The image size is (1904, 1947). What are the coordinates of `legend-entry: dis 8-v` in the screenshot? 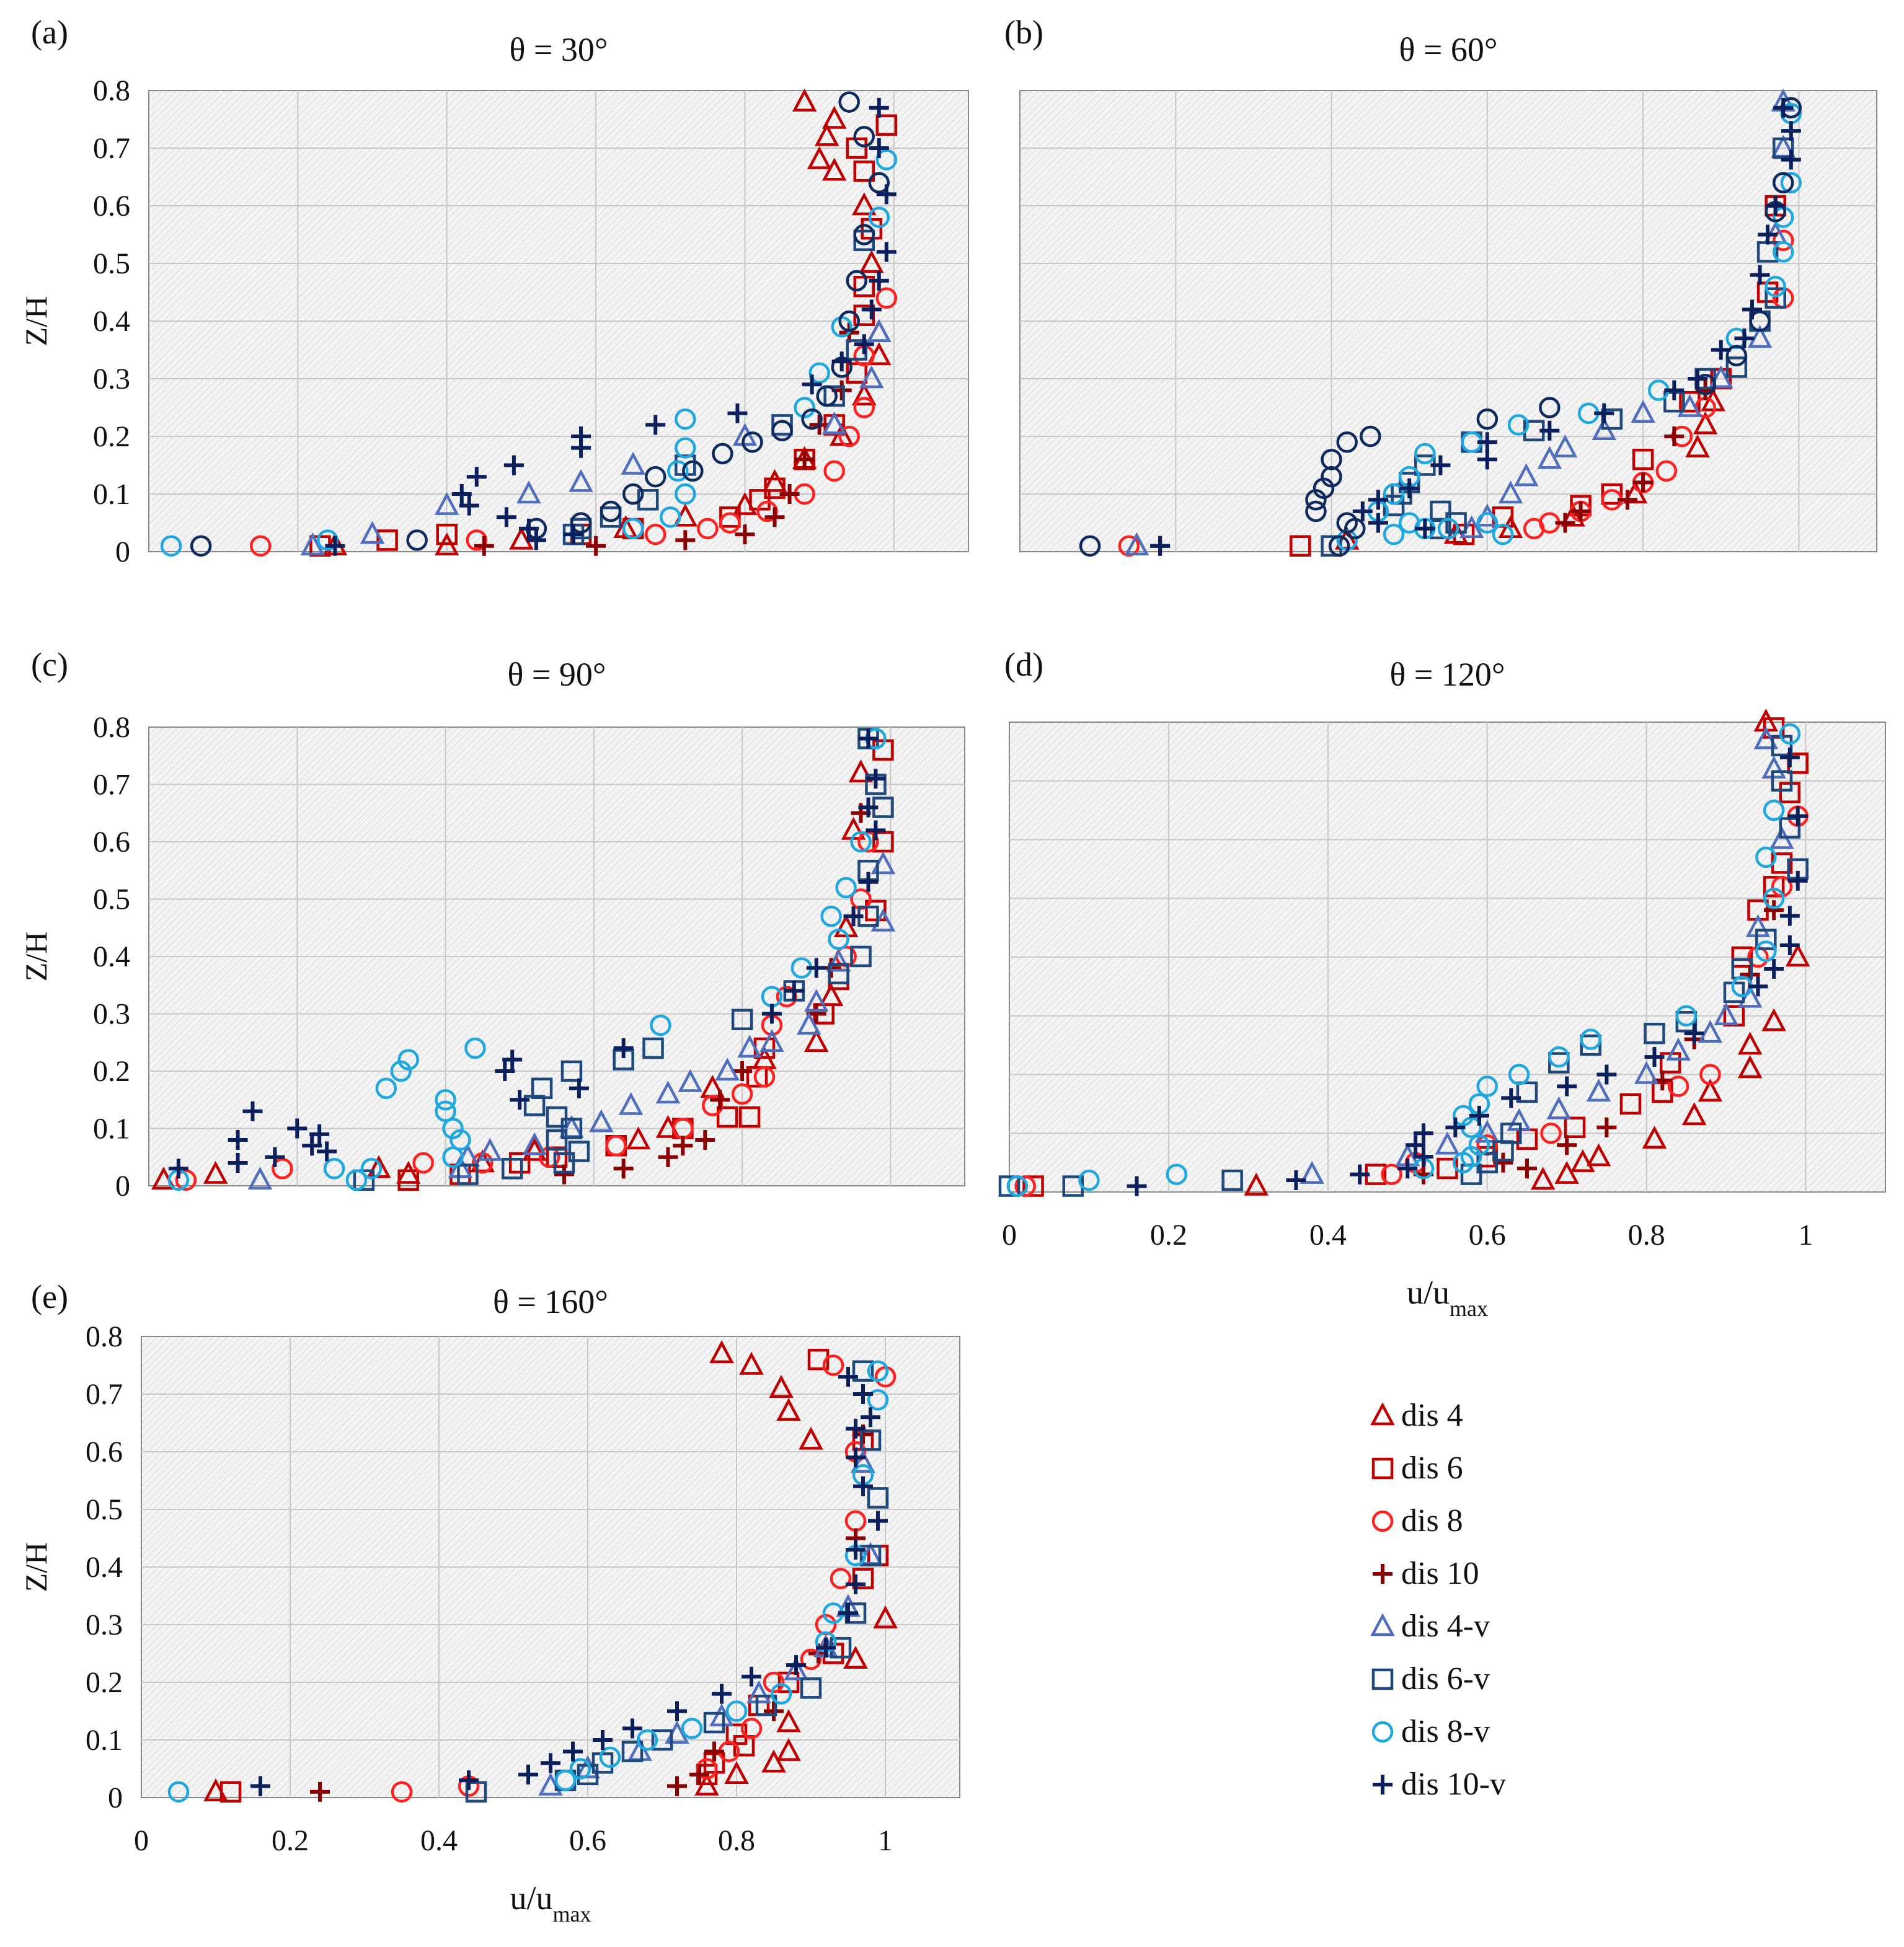 It's located at (1431, 1731).